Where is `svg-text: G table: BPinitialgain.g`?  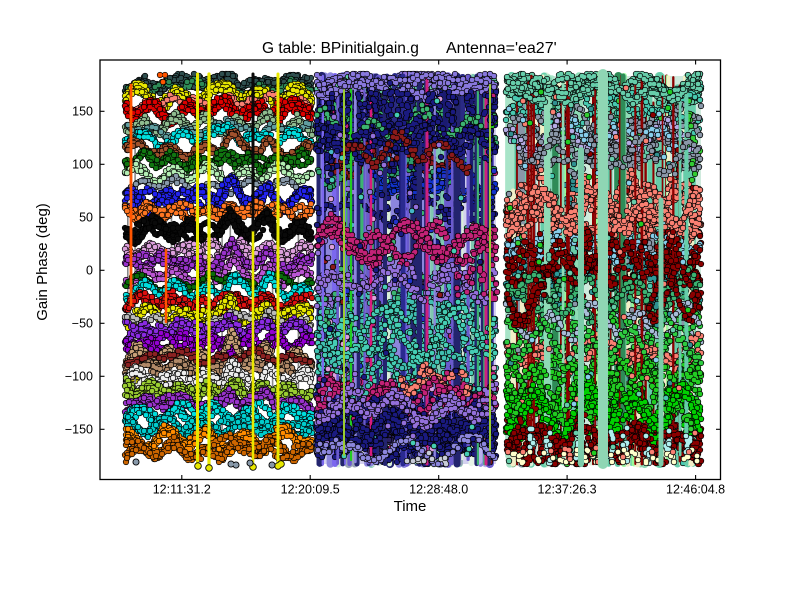 svg-text: G table: BPinitialgain.g is located at coordinates (340, 48).